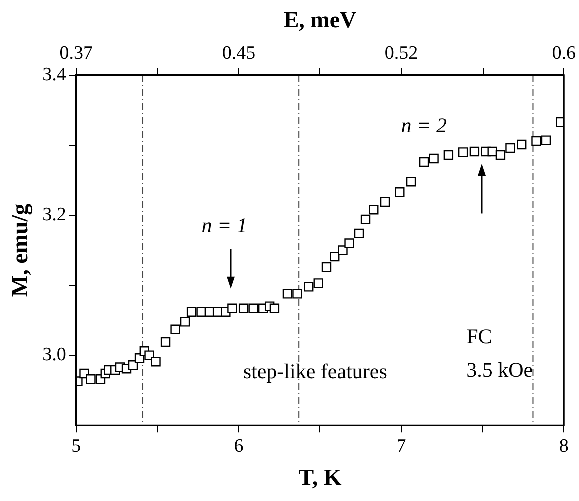 This screenshot has width=579, height=501. I want to click on x-axis-title: T, K, so click(320, 477).